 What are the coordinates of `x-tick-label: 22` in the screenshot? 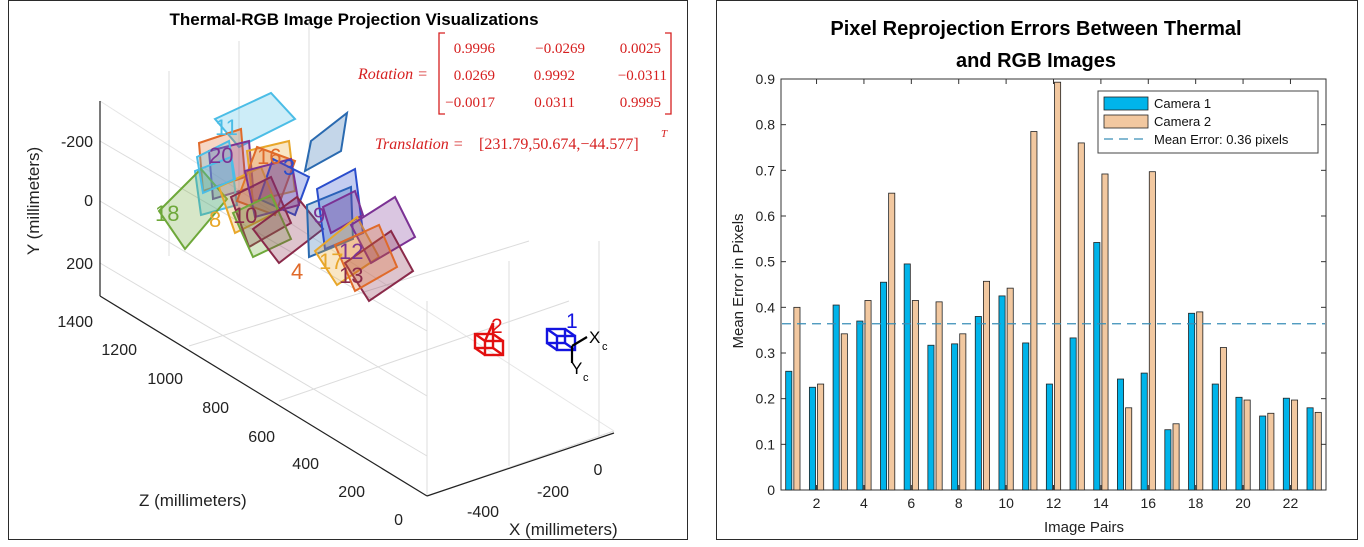 It's located at (1291, 503).